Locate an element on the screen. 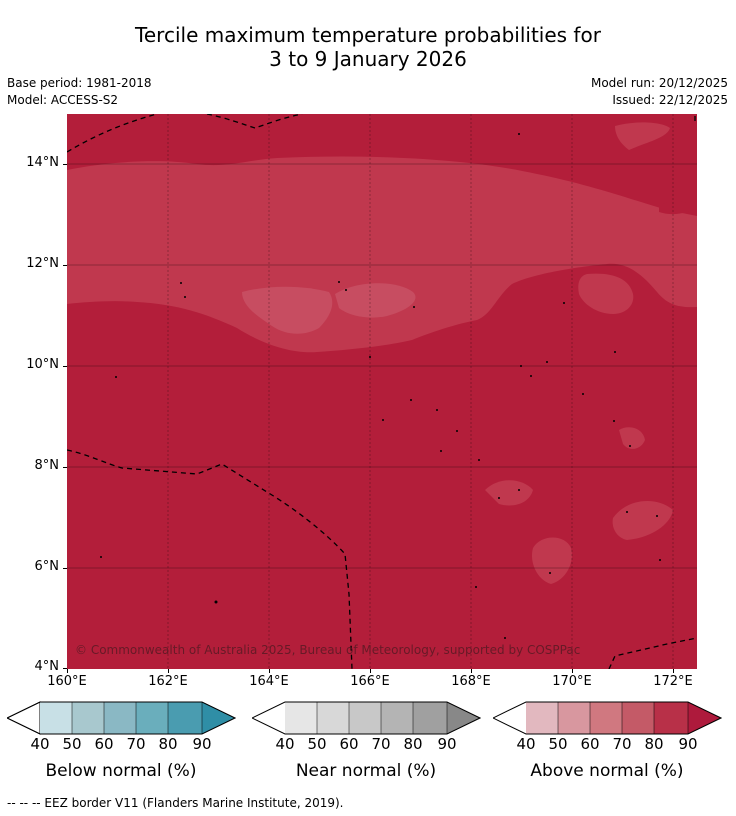 The width and height of the screenshot is (736, 816). model-name: Model: ACCESS-S2 is located at coordinates (63, 100).